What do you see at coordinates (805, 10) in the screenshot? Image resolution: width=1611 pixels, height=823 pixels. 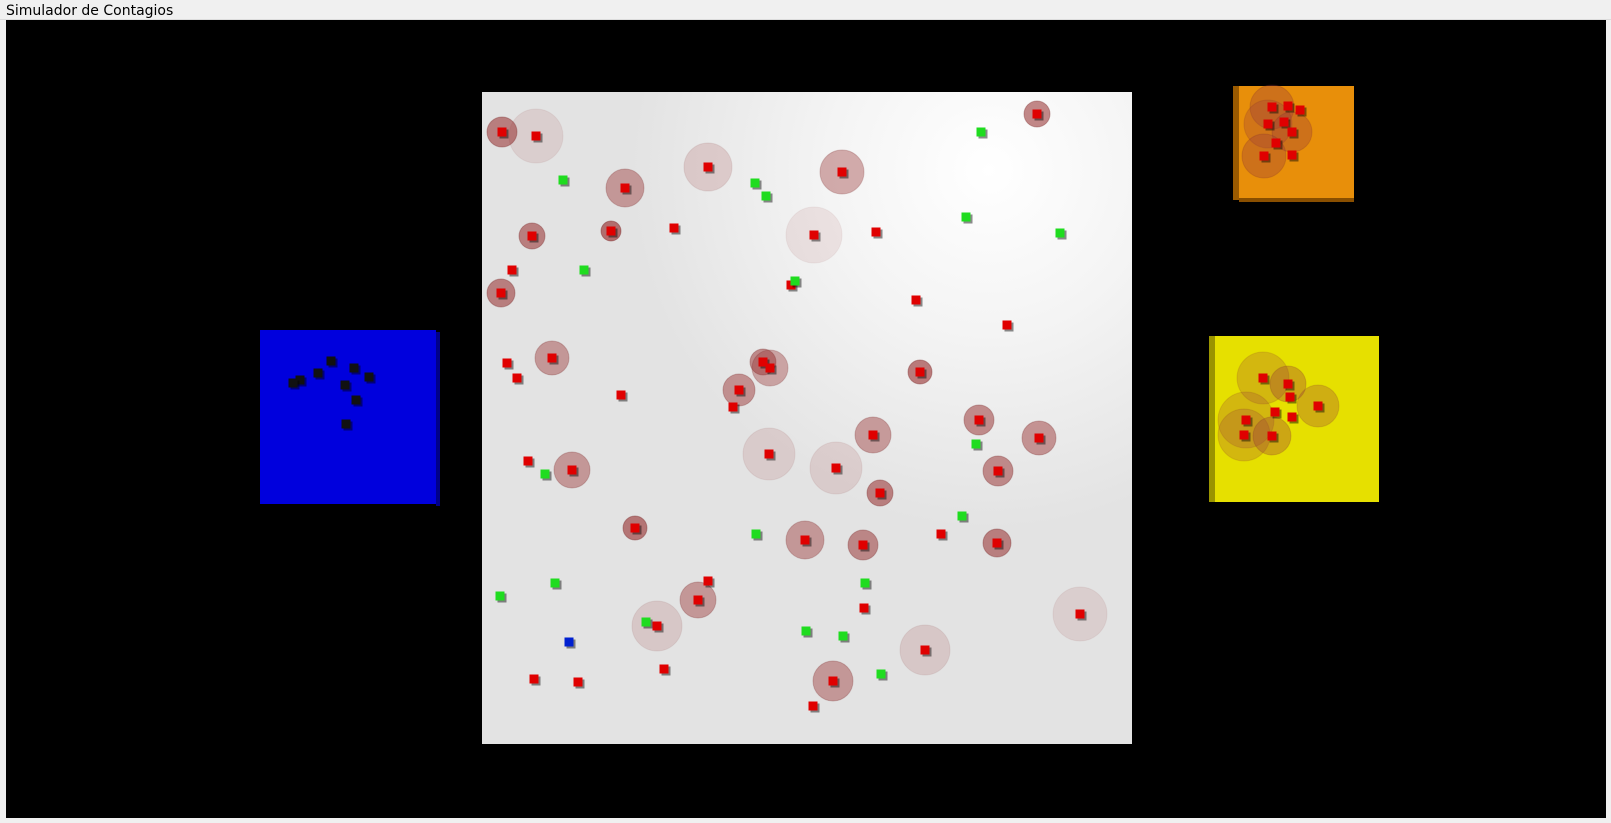 I see `title-bar: Simulador de Contagios` at bounding box center [805, 10].